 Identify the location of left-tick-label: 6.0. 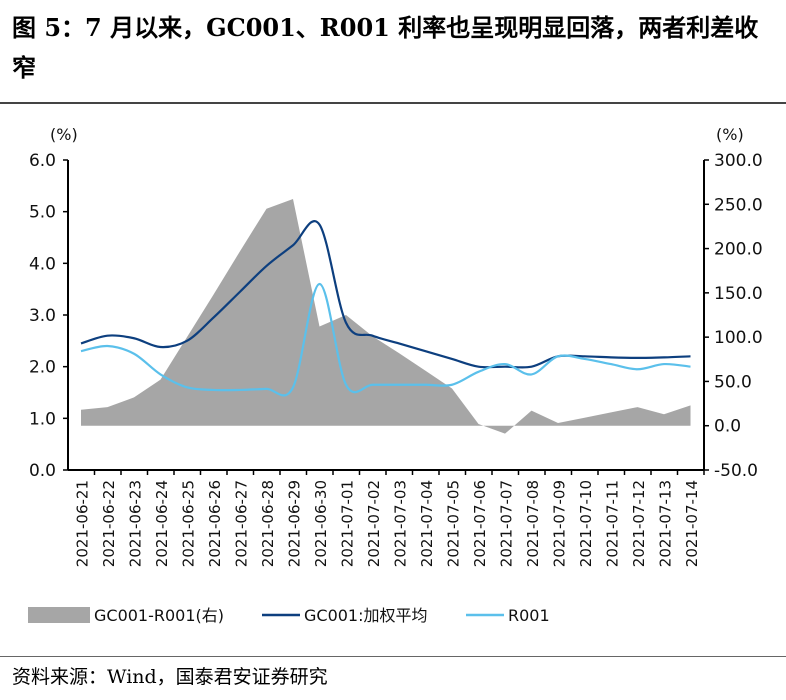
(42, 161).